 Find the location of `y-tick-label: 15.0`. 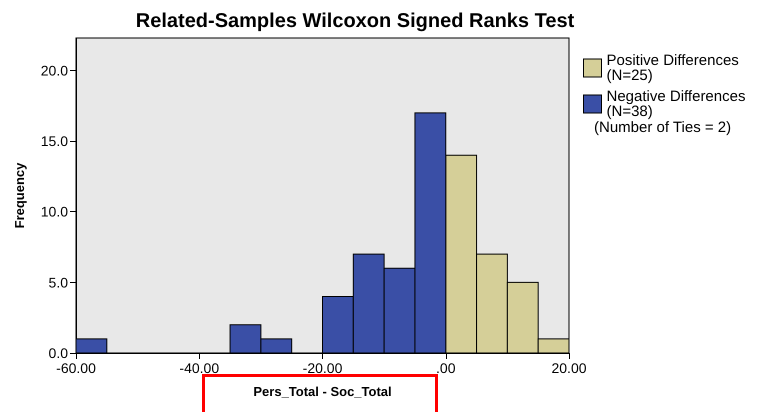

y-tick-label: 15.0 is located at coordinates (54, 141).